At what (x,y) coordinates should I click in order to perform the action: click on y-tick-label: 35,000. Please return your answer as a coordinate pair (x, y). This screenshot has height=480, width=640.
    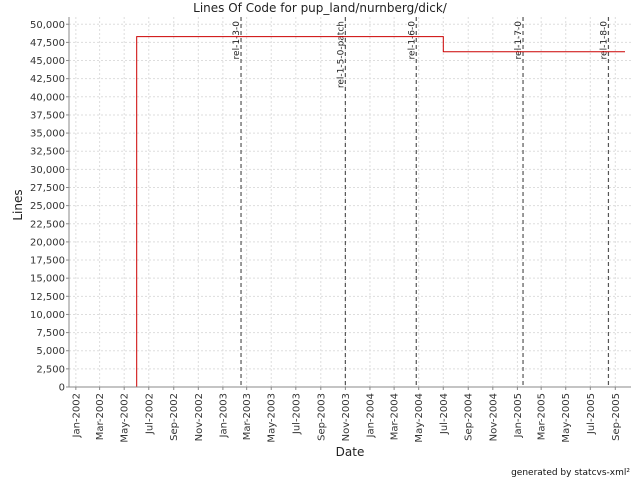
    Looking at the image, I should click on (47, 134).